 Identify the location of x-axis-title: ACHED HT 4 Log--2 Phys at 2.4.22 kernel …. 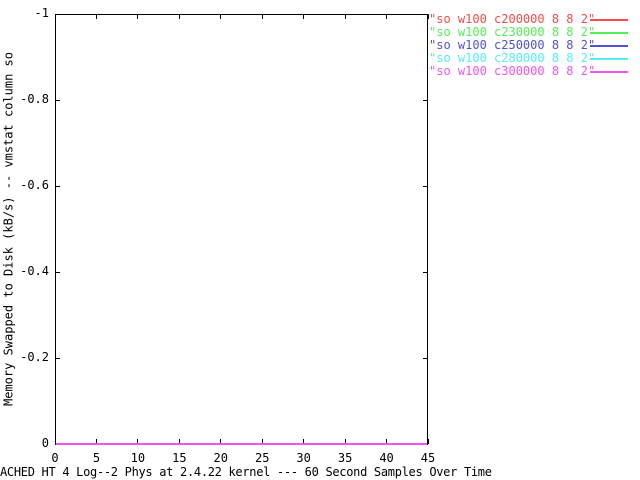
(246, 472).